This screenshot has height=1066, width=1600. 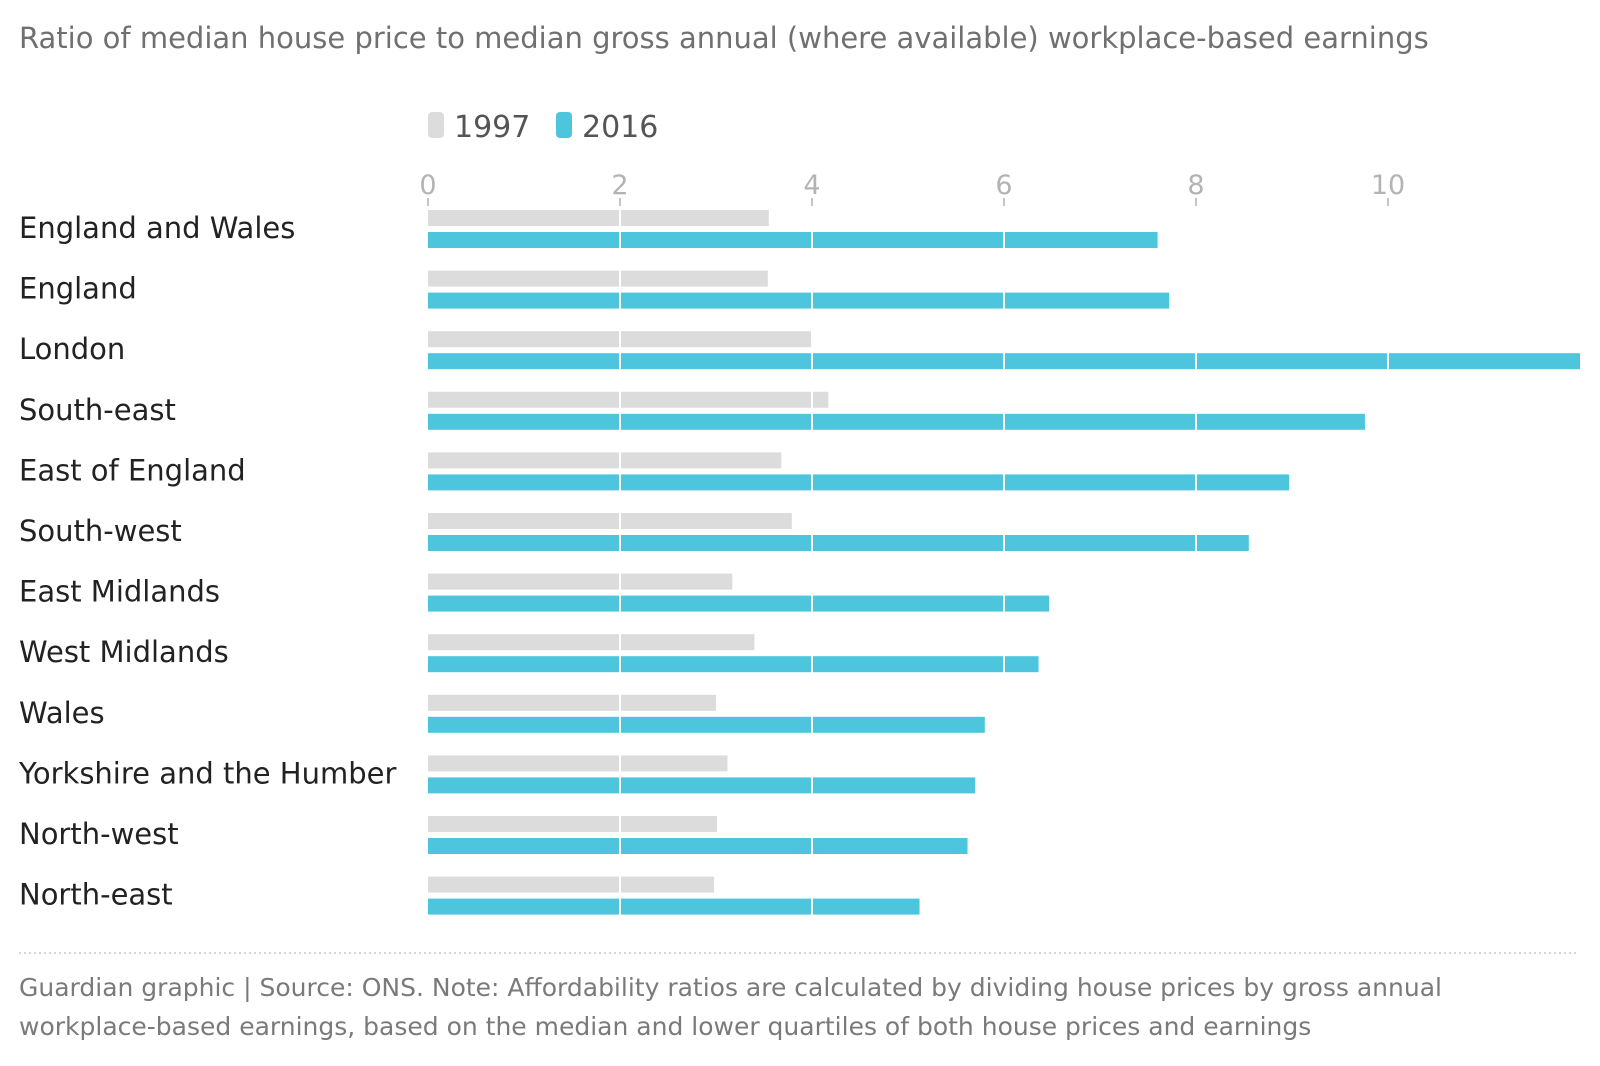 What do you see at coordinates (119, 592) in the screenshot?
I see `category-label-east-midlands: East Midlands` at bounding box center [119, 592].